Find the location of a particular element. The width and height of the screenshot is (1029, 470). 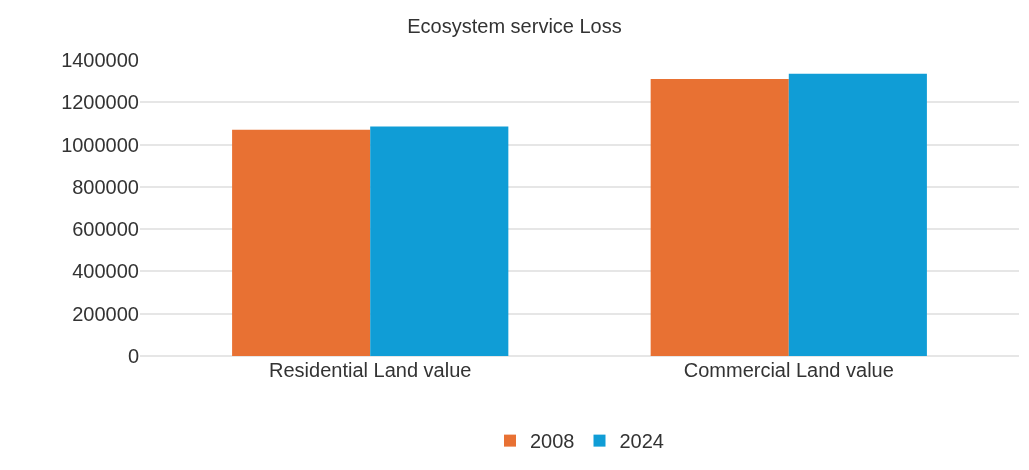

y-tick-label: 1000000 is located at coordinates (100, 144).